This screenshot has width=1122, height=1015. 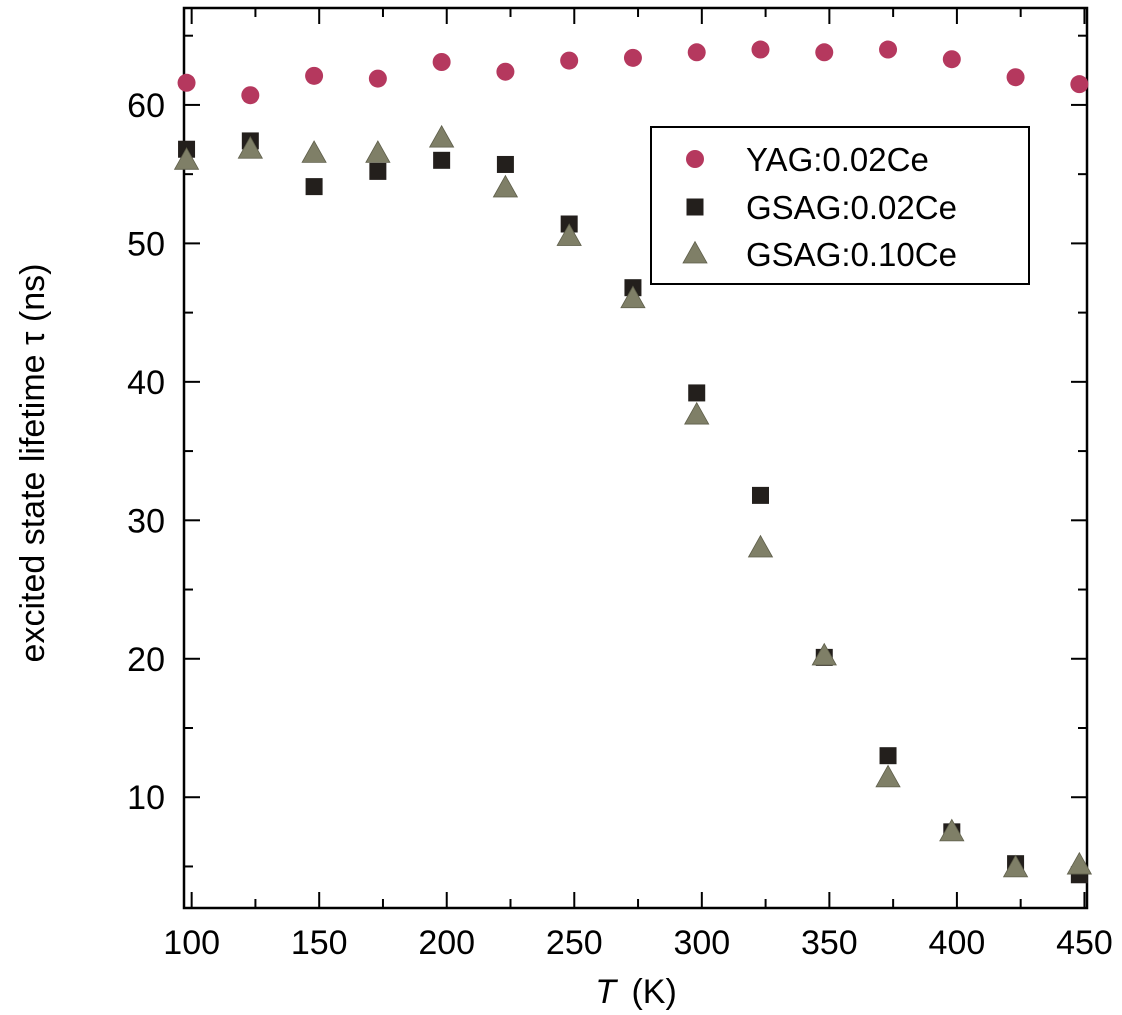 What do you see at coordinates (701, 943) in the screenshot?
I see `x-tick-label: 300` at bounding box center [701, 943].